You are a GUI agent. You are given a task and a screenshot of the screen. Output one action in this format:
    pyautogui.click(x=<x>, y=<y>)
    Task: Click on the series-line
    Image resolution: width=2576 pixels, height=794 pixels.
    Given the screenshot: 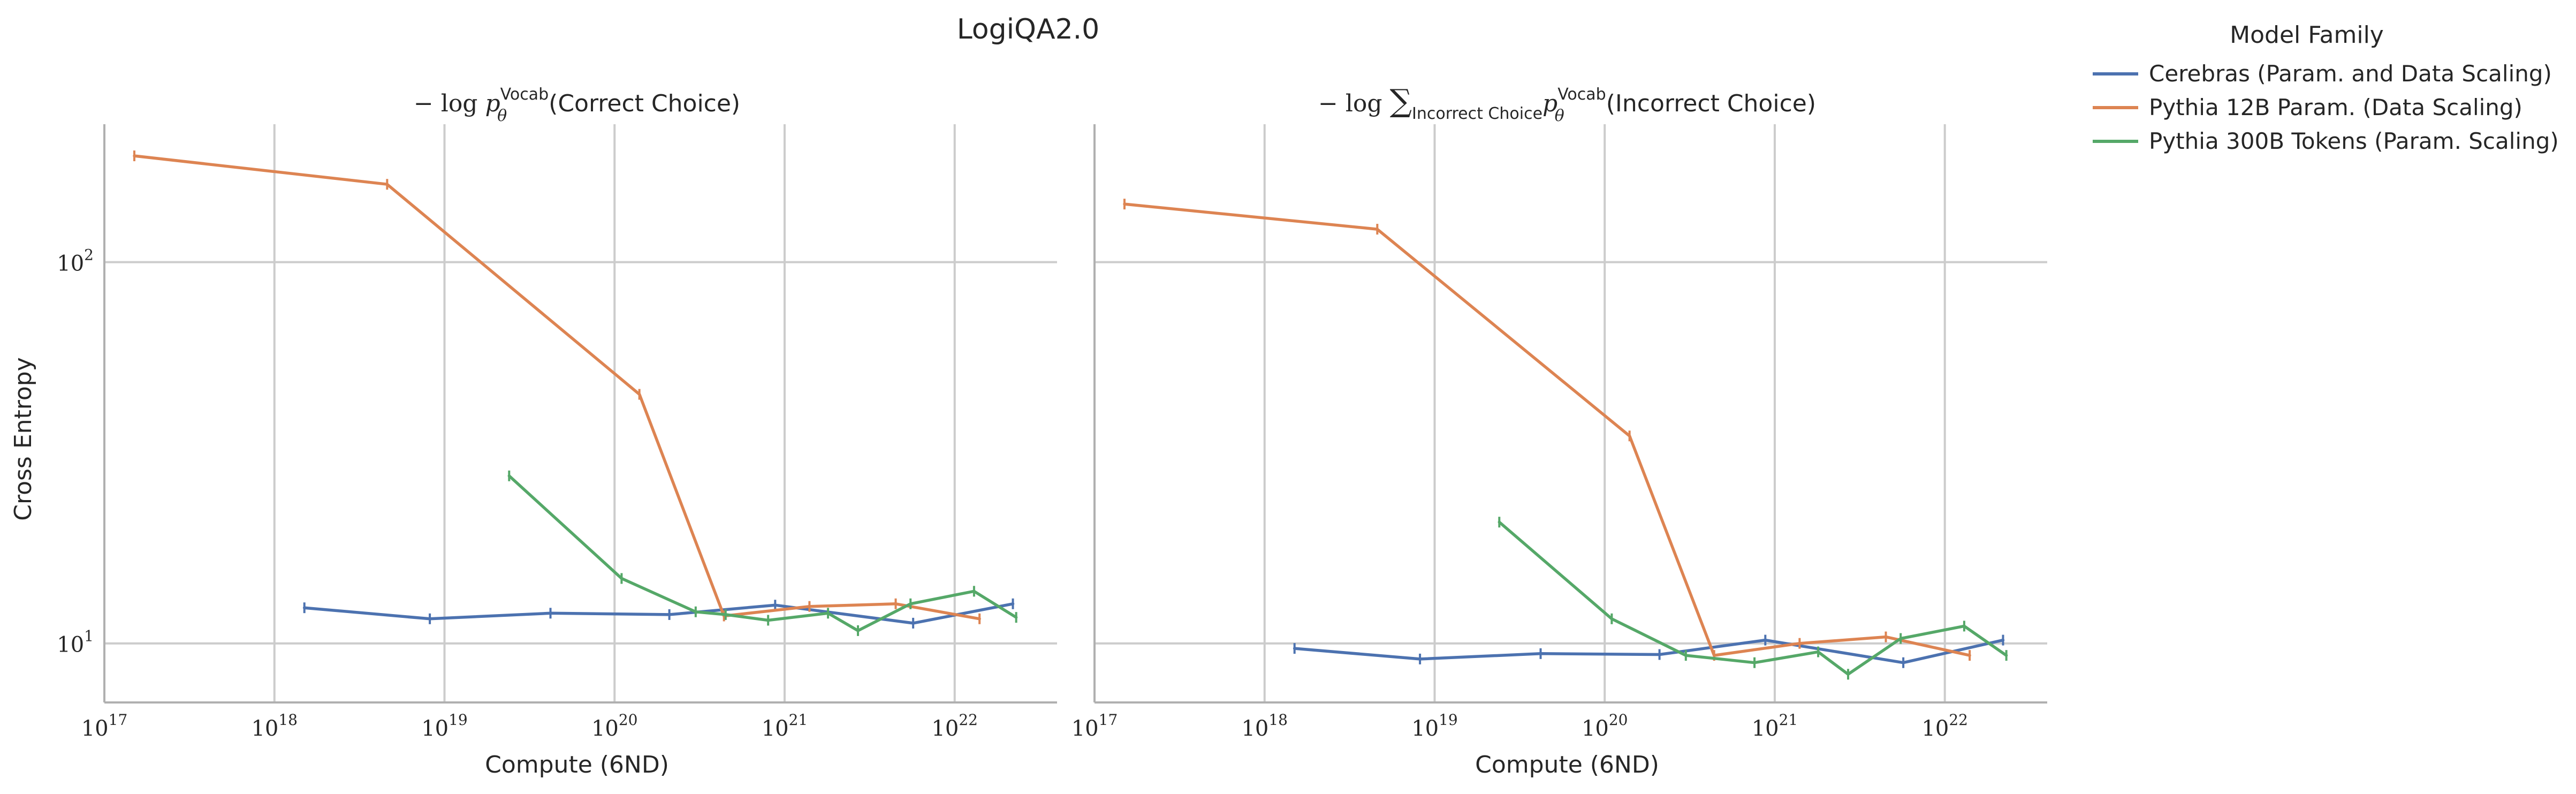 What is the action you would take?
    pyautogui.click(x=762, y=553)
    